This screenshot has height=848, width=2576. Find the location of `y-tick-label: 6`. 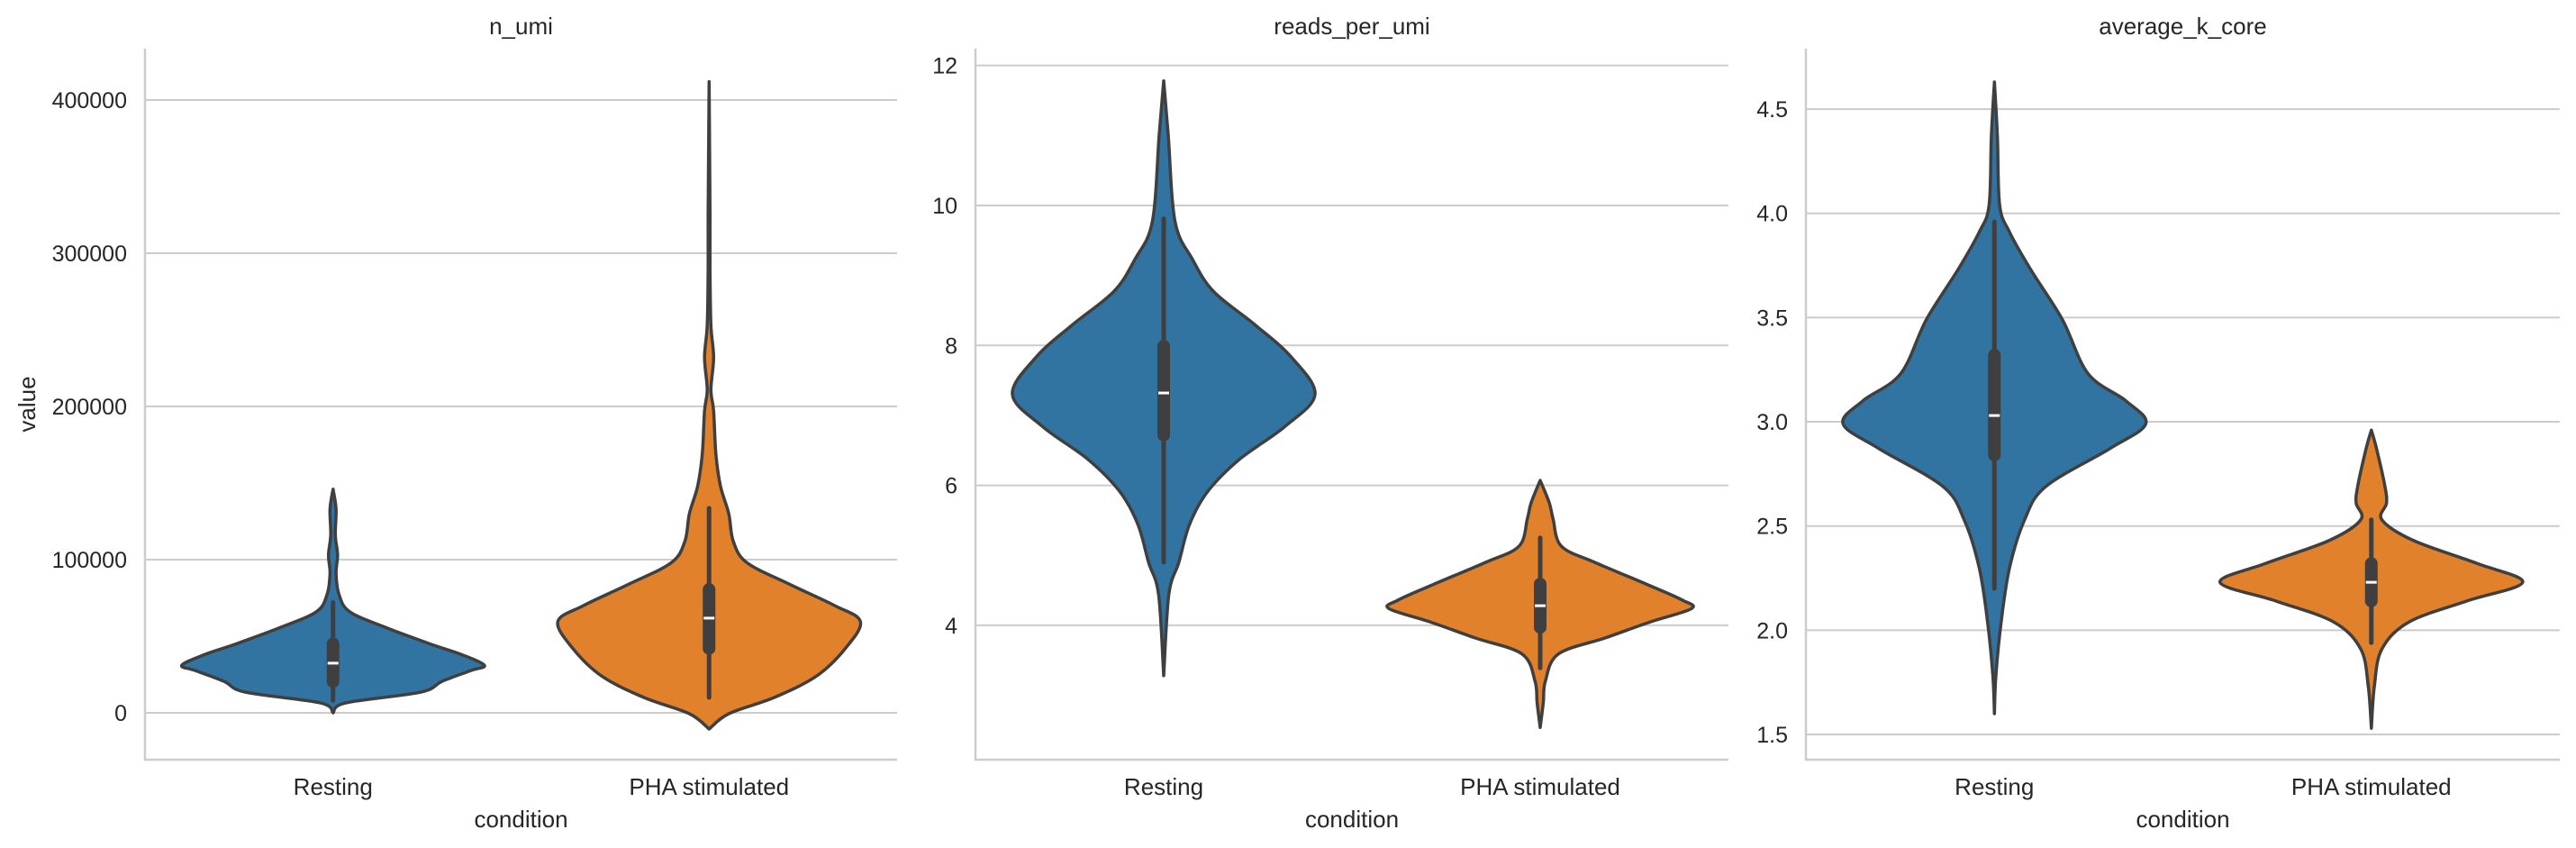

y-tick-label: 6 is located at coordinates (951, 487).